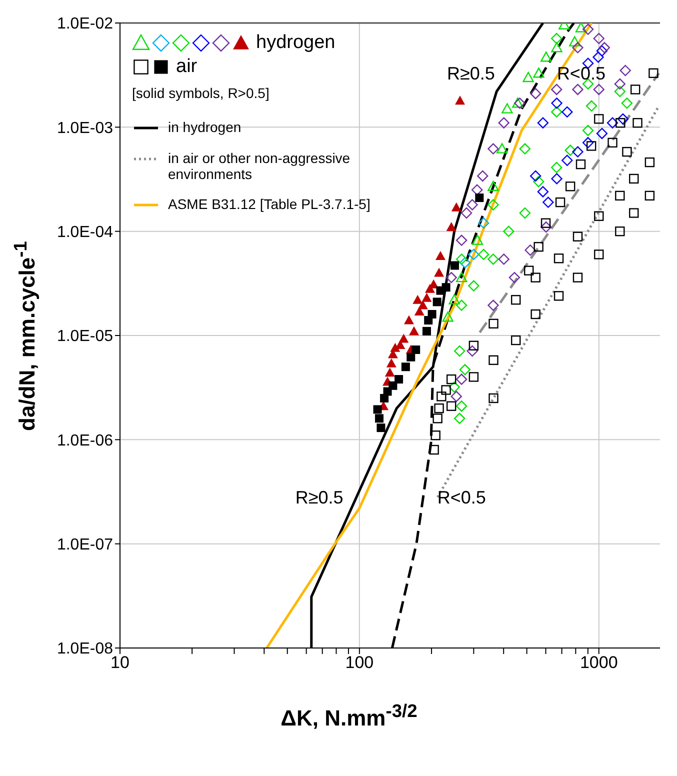 This screenshot has height=776, width=677. Describe the element at coordinates (359, 662) in the screenshot. I see `x-tick-label: 100` at that location.